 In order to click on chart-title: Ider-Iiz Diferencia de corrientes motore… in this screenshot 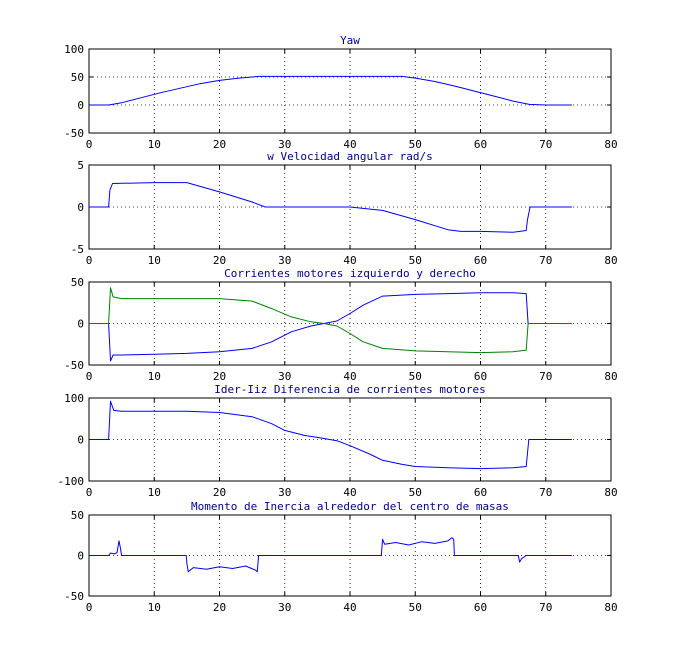, I will do `click(350, 389)`.